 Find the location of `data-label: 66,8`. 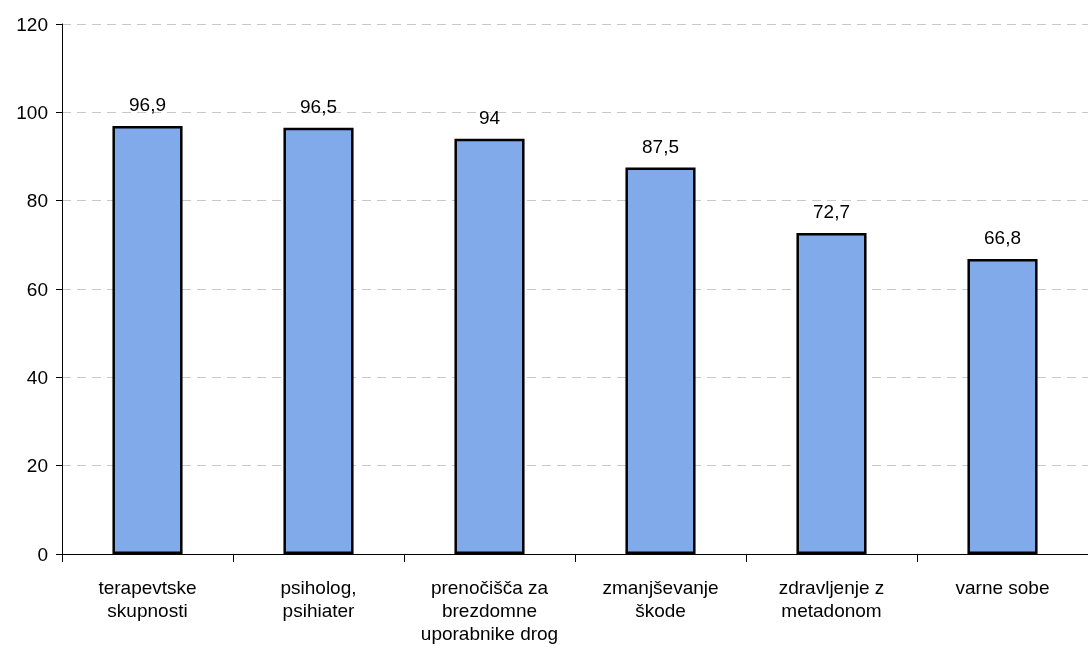

data-label: 66,8 is located at coordinates (1002, 237).